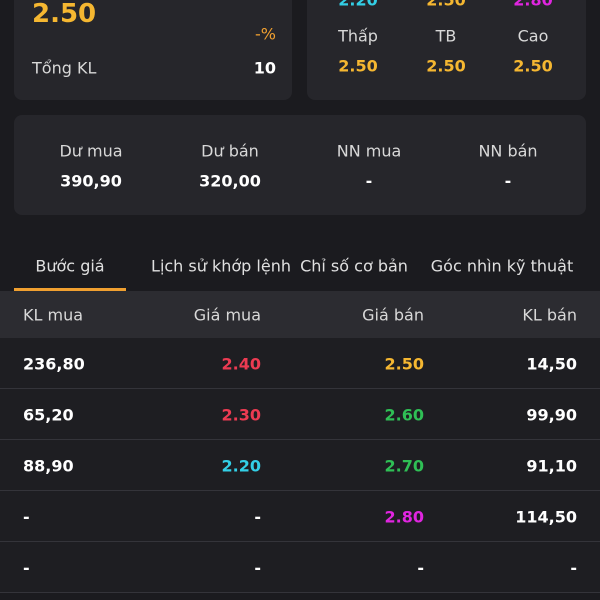  What do you see at coordinates (546, 517) in the screenshot?
I see `ask-volume: 114,50` at bounding box center [546, 517].